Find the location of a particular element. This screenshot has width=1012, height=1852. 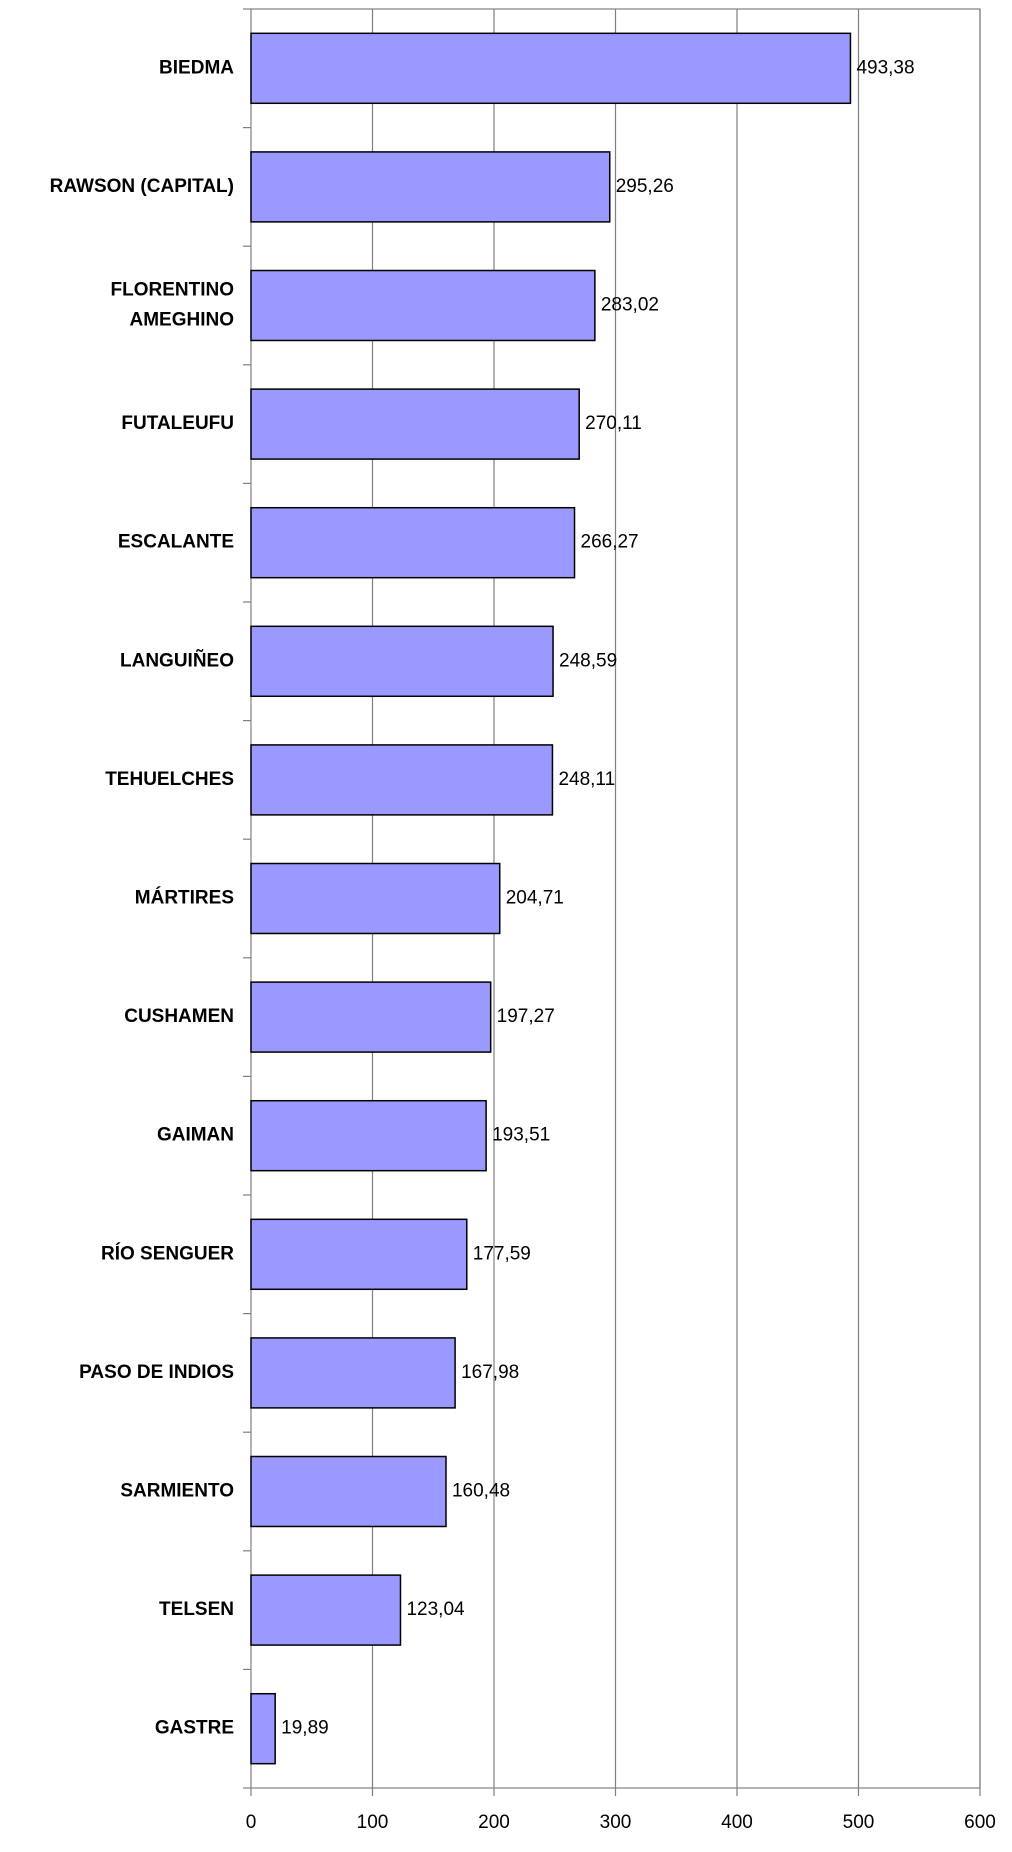

x-tick-label: 100 is located at coordinates (373, 1822).